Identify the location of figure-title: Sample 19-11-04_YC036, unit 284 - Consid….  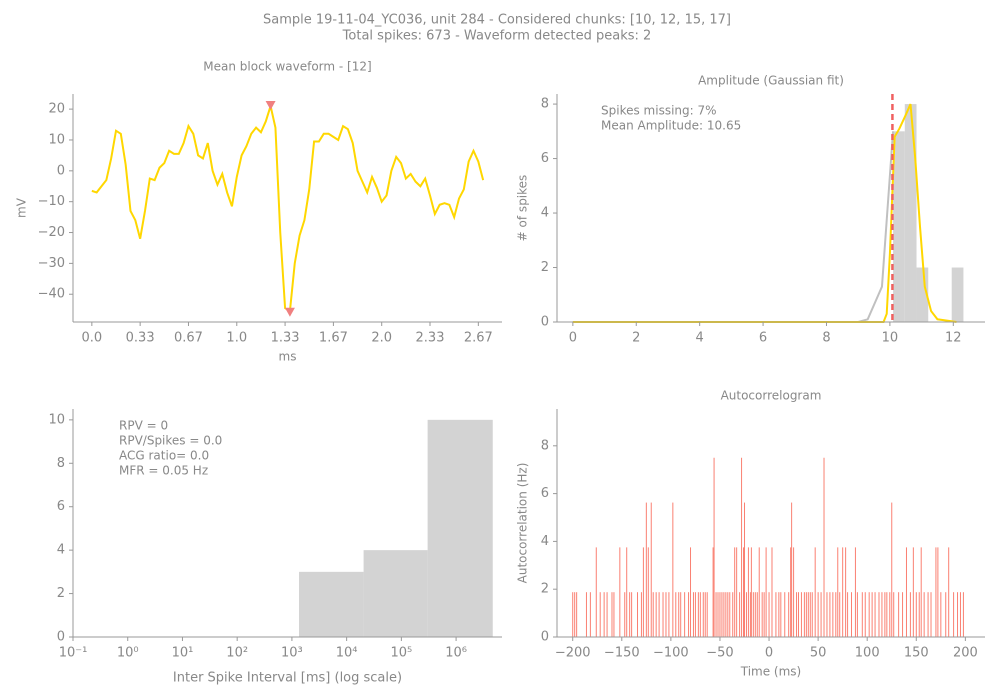
(497, 20).